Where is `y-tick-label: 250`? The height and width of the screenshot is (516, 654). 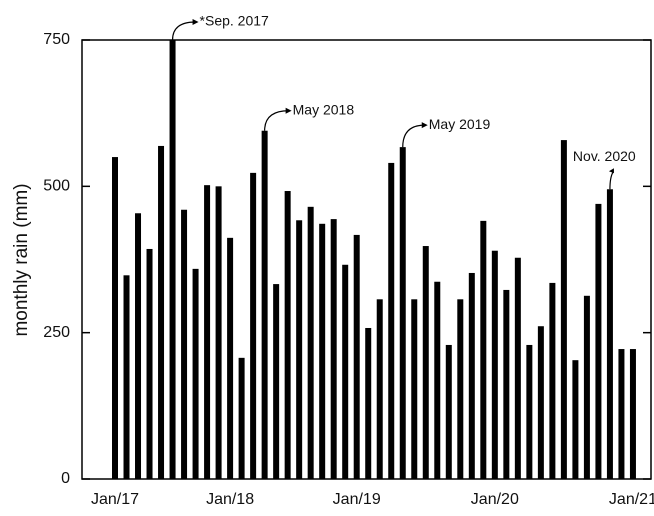
y-tick-label: 250 is located at coordinates (56, 332).